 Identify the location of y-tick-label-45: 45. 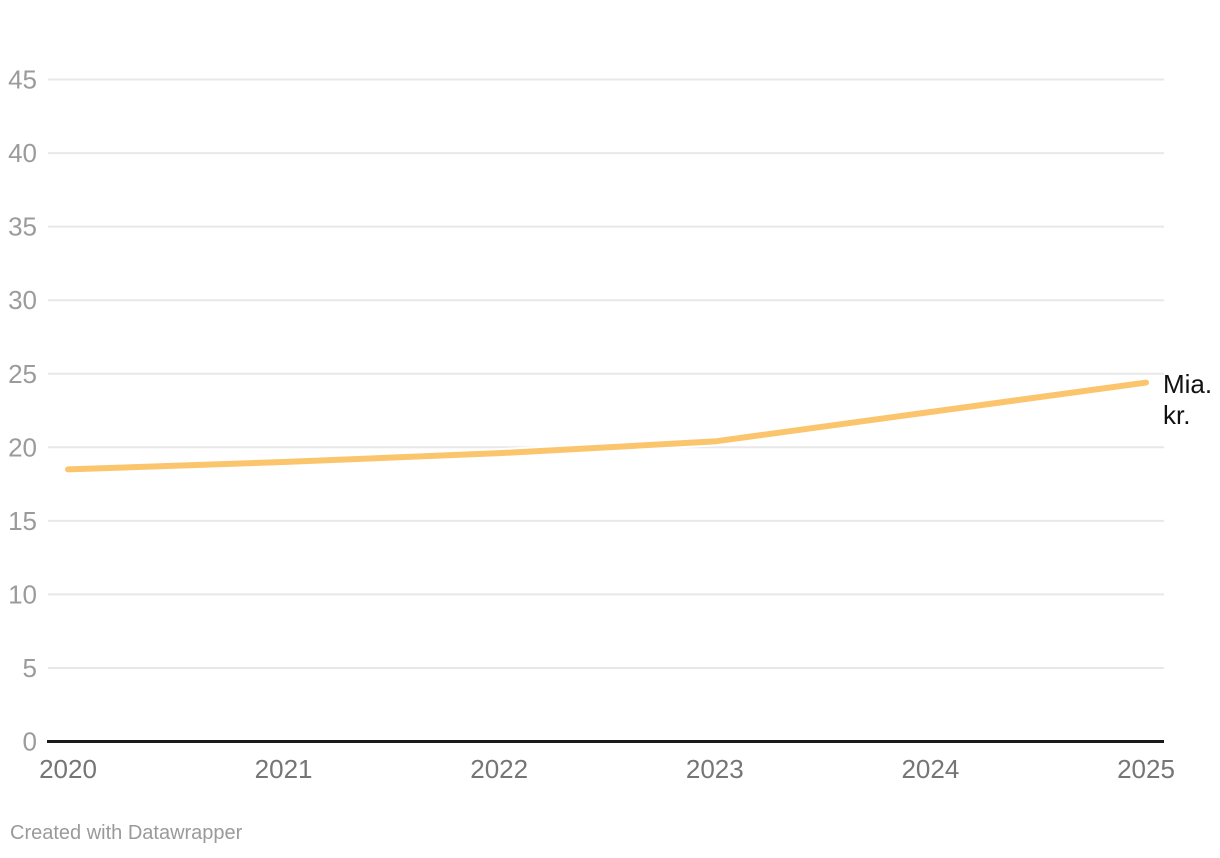
(22, 80).